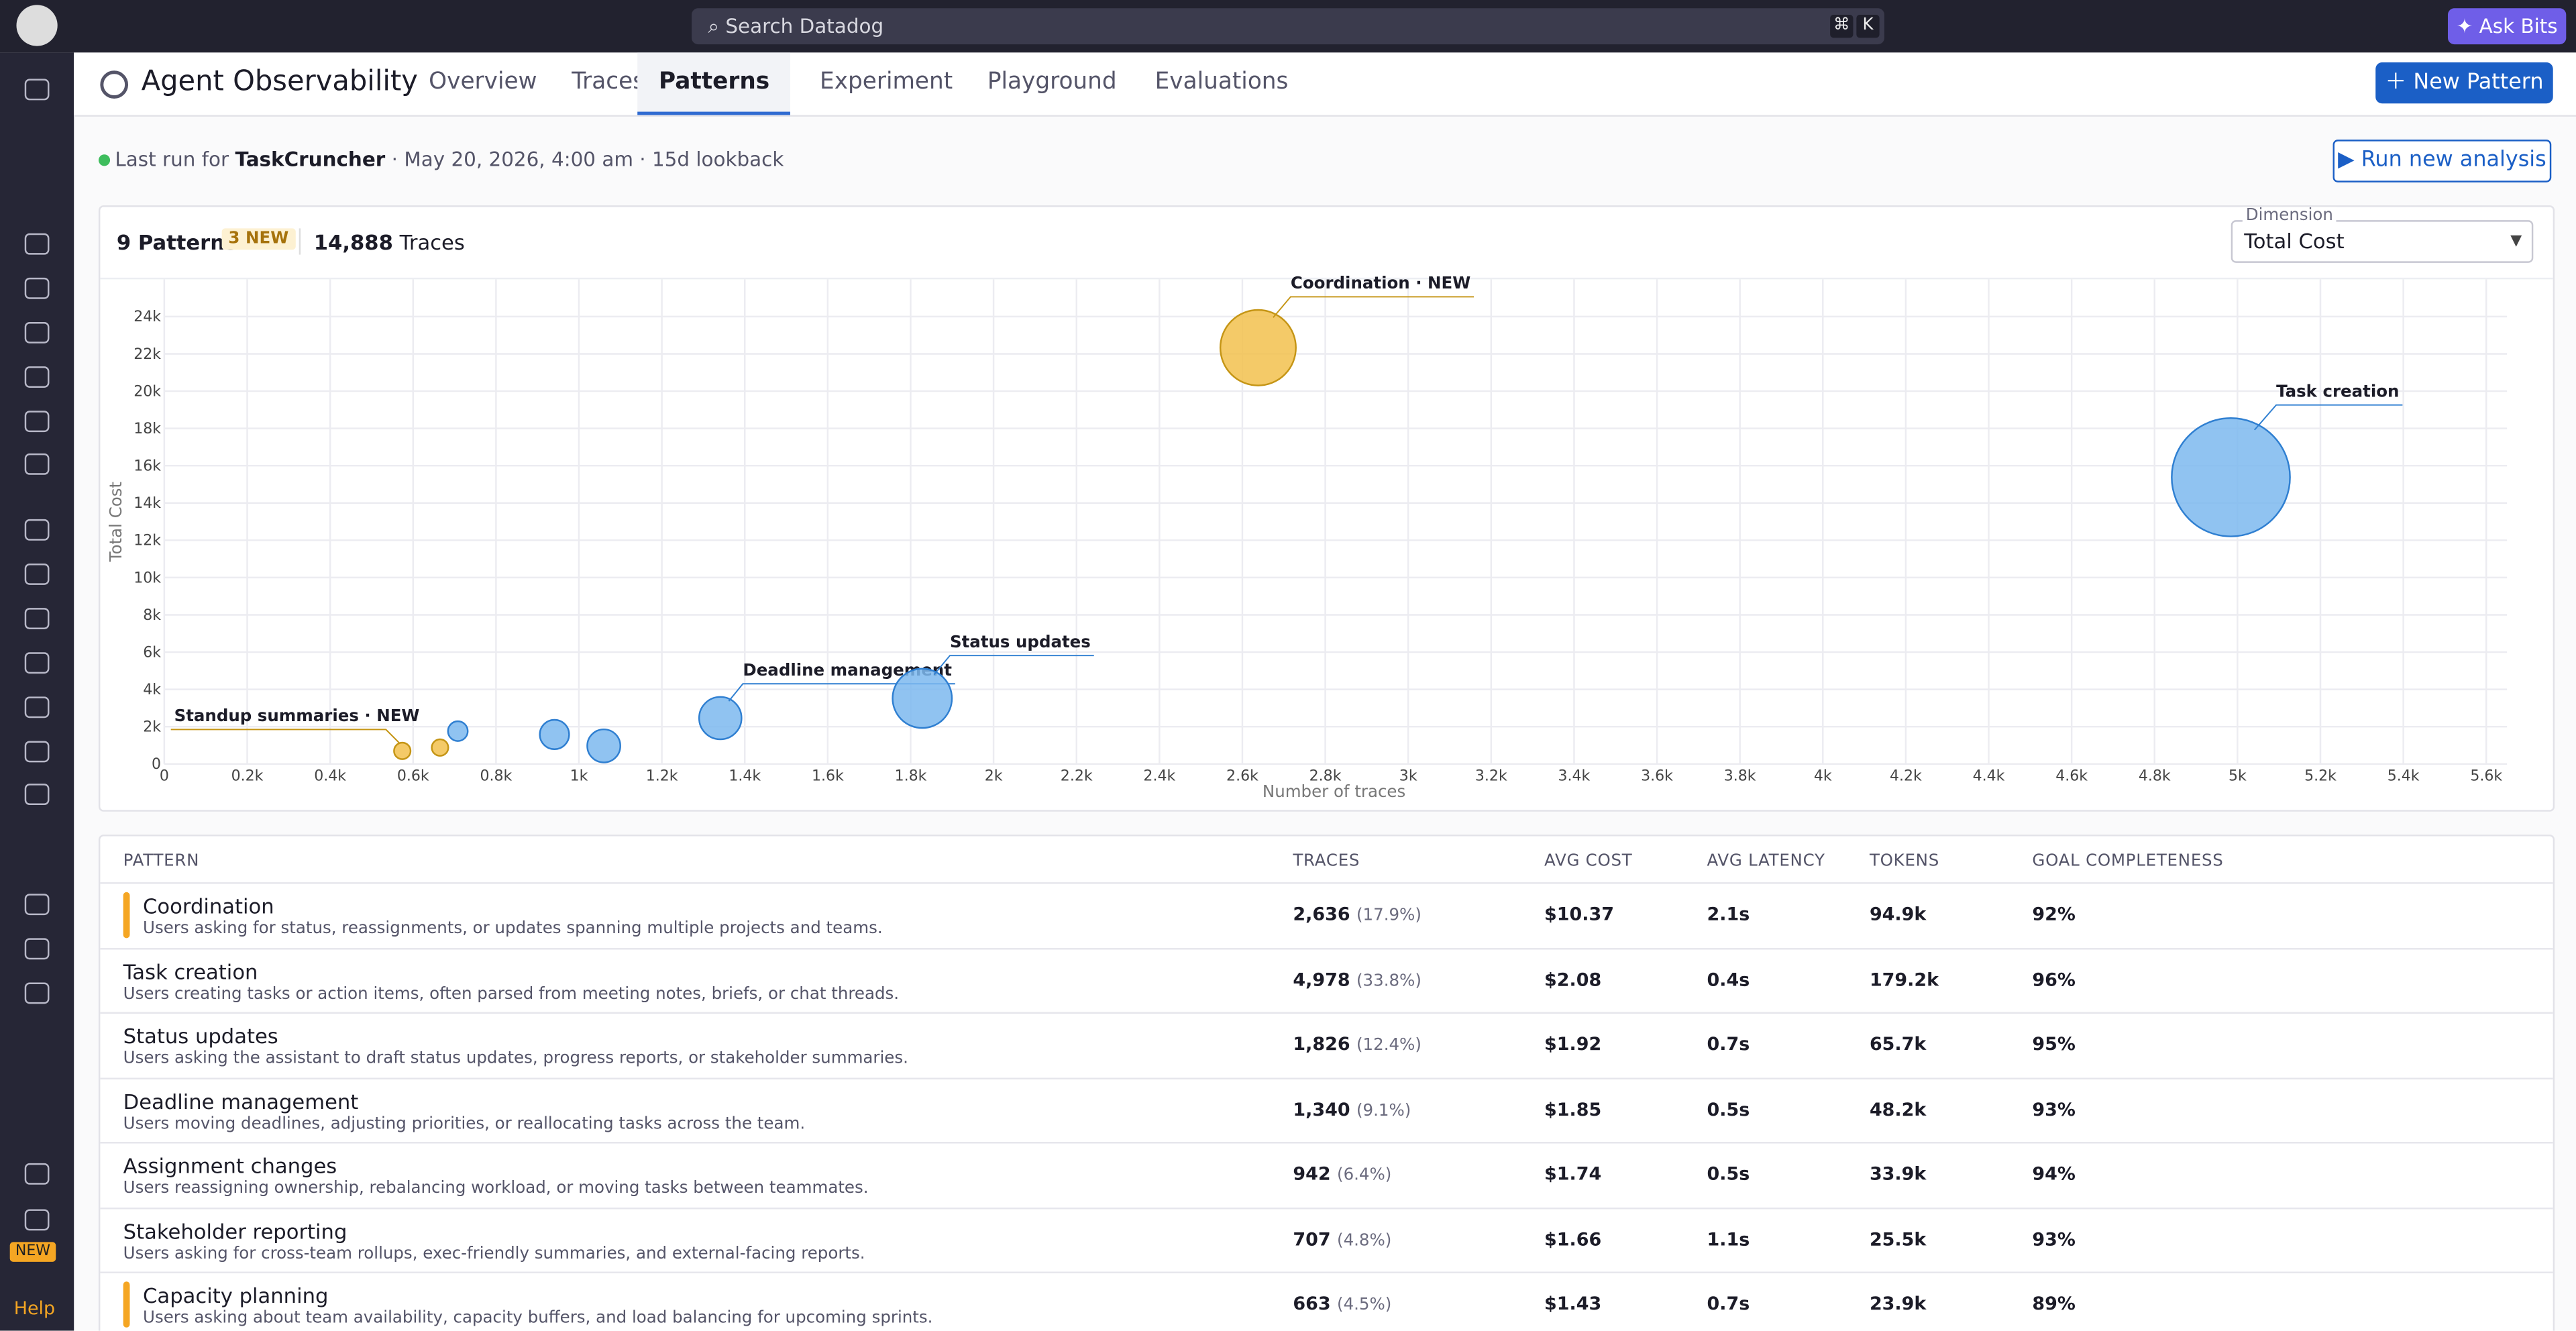  What do you see at coordinates (247, 775) in the screenshot?
I see `x-tick-label: 0.2k` at bounding box center [247, 775].